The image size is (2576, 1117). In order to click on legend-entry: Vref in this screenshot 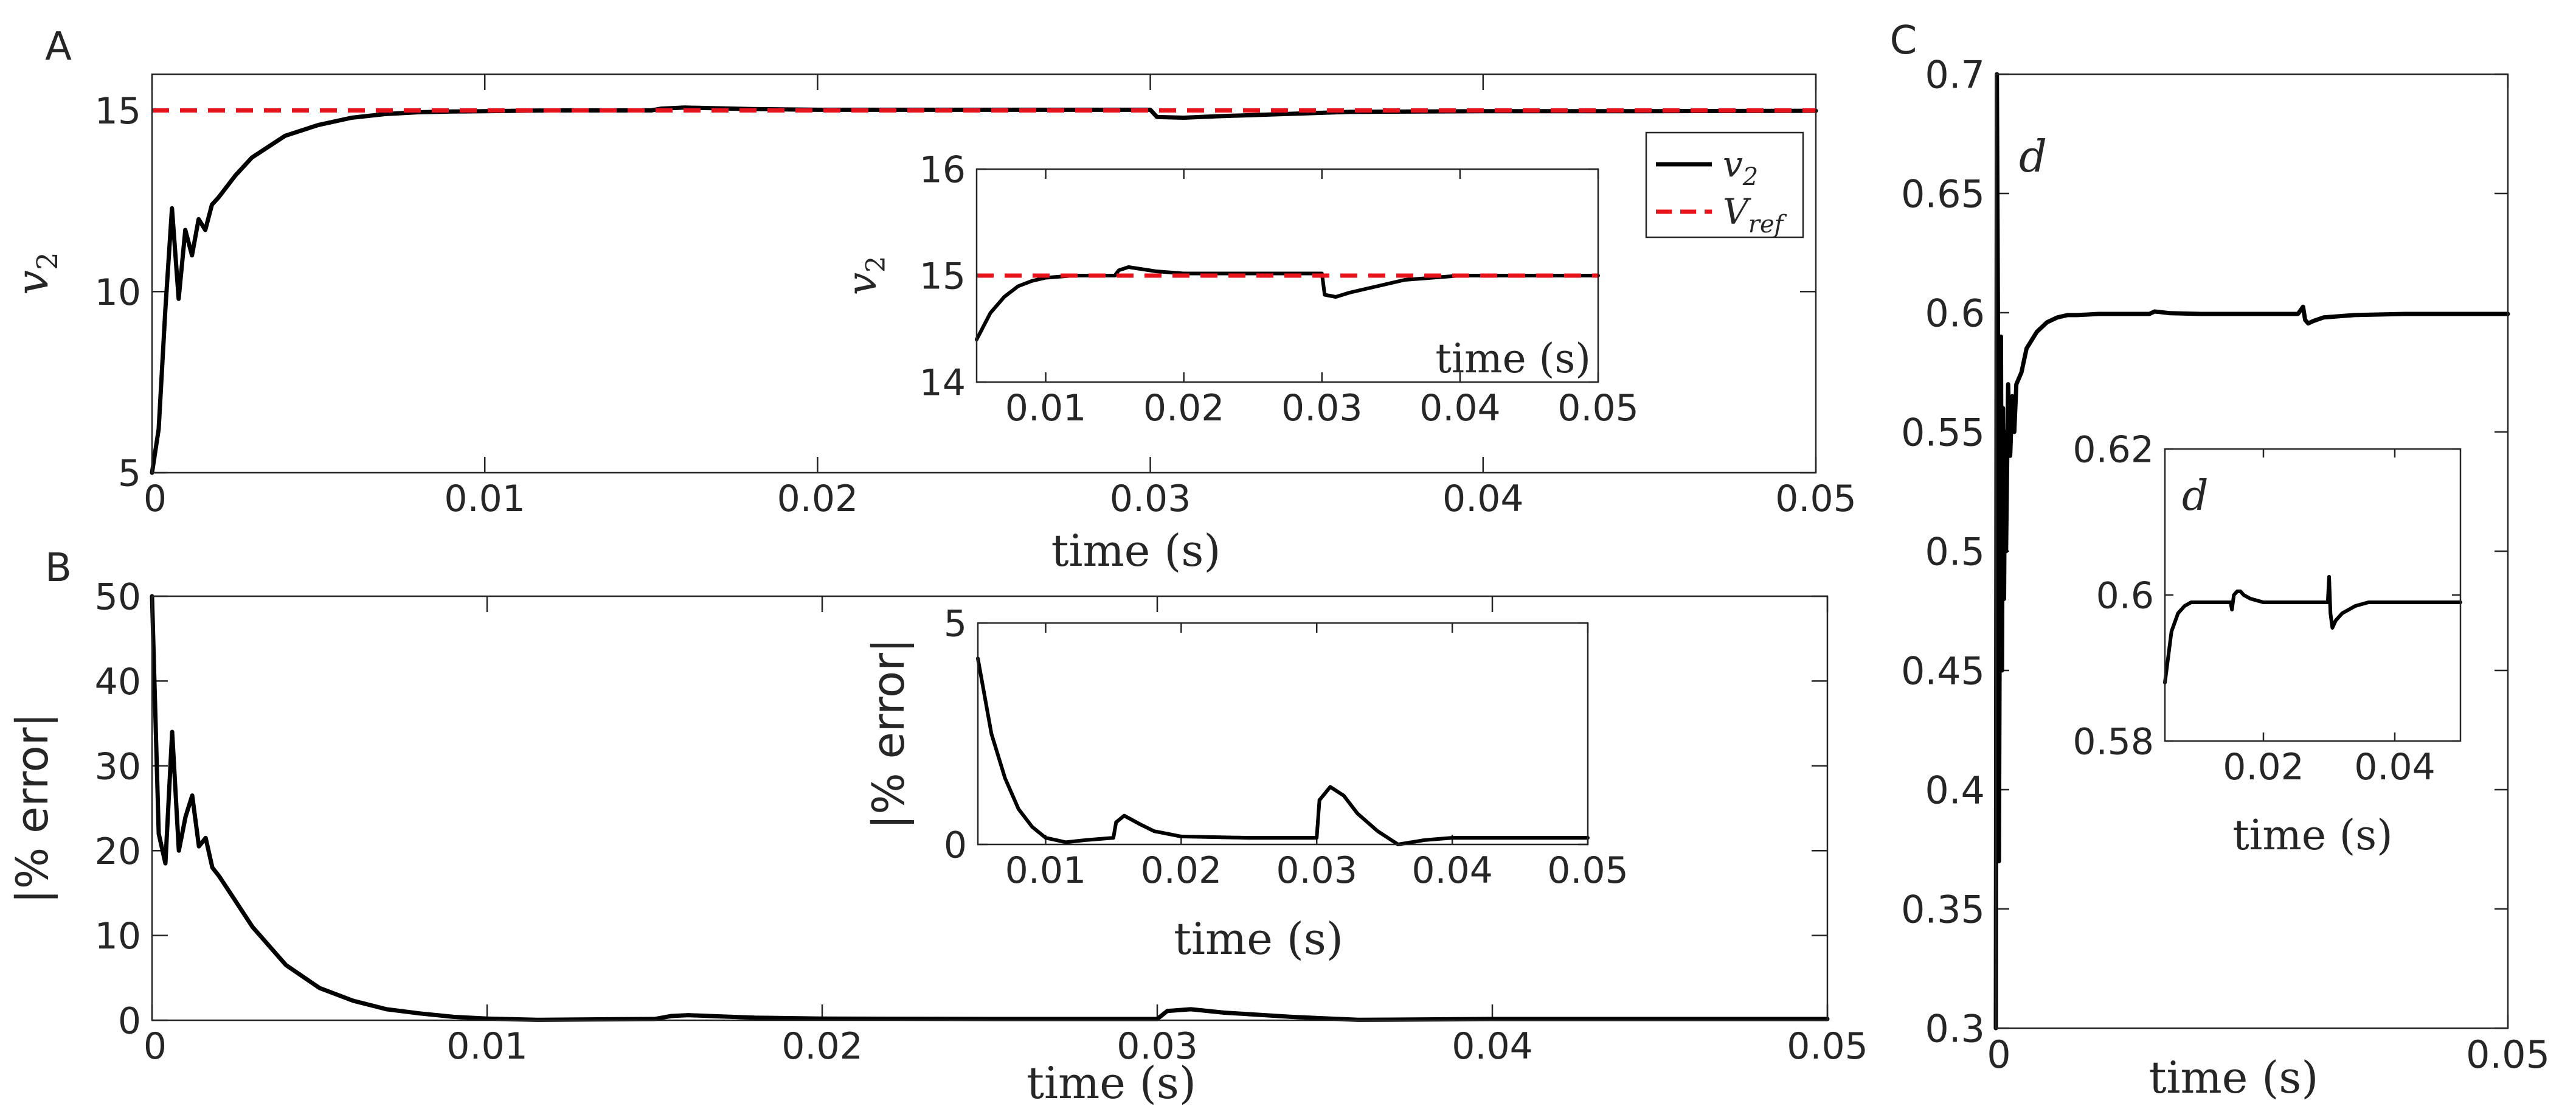, I will do `click(1755, 214)`.